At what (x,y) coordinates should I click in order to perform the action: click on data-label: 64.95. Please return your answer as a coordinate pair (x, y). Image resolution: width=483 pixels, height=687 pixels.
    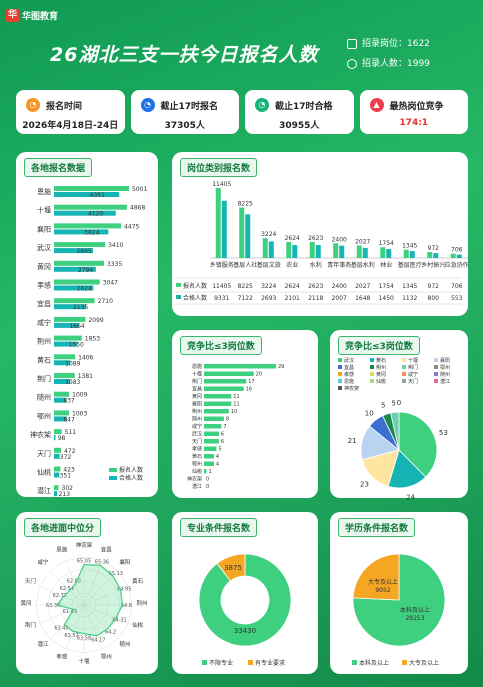
    Looking at the image, I should click on (124, 589).